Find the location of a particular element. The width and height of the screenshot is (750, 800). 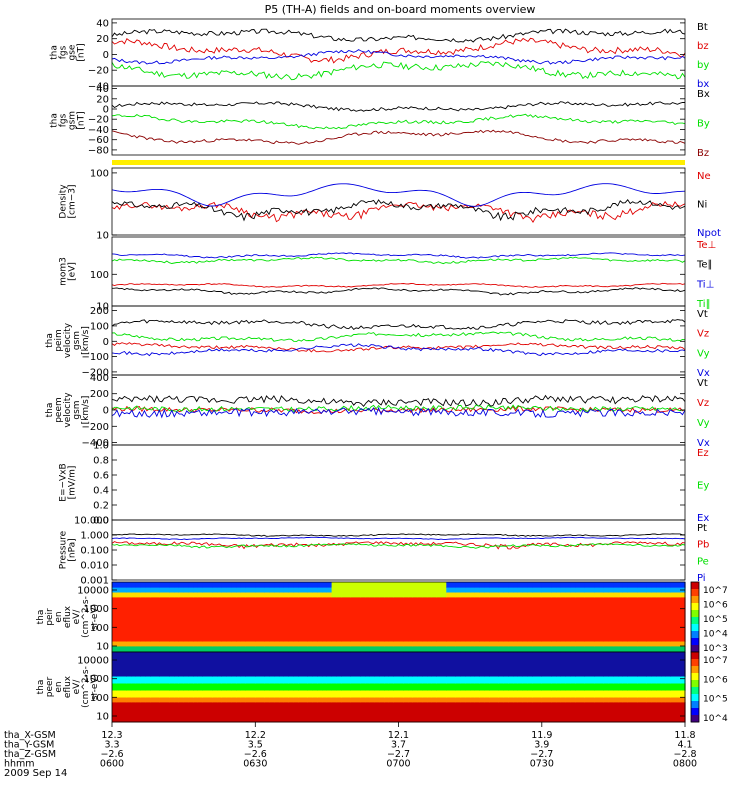

y-tick-label: 0.010 is located at coordinates (94, 566).